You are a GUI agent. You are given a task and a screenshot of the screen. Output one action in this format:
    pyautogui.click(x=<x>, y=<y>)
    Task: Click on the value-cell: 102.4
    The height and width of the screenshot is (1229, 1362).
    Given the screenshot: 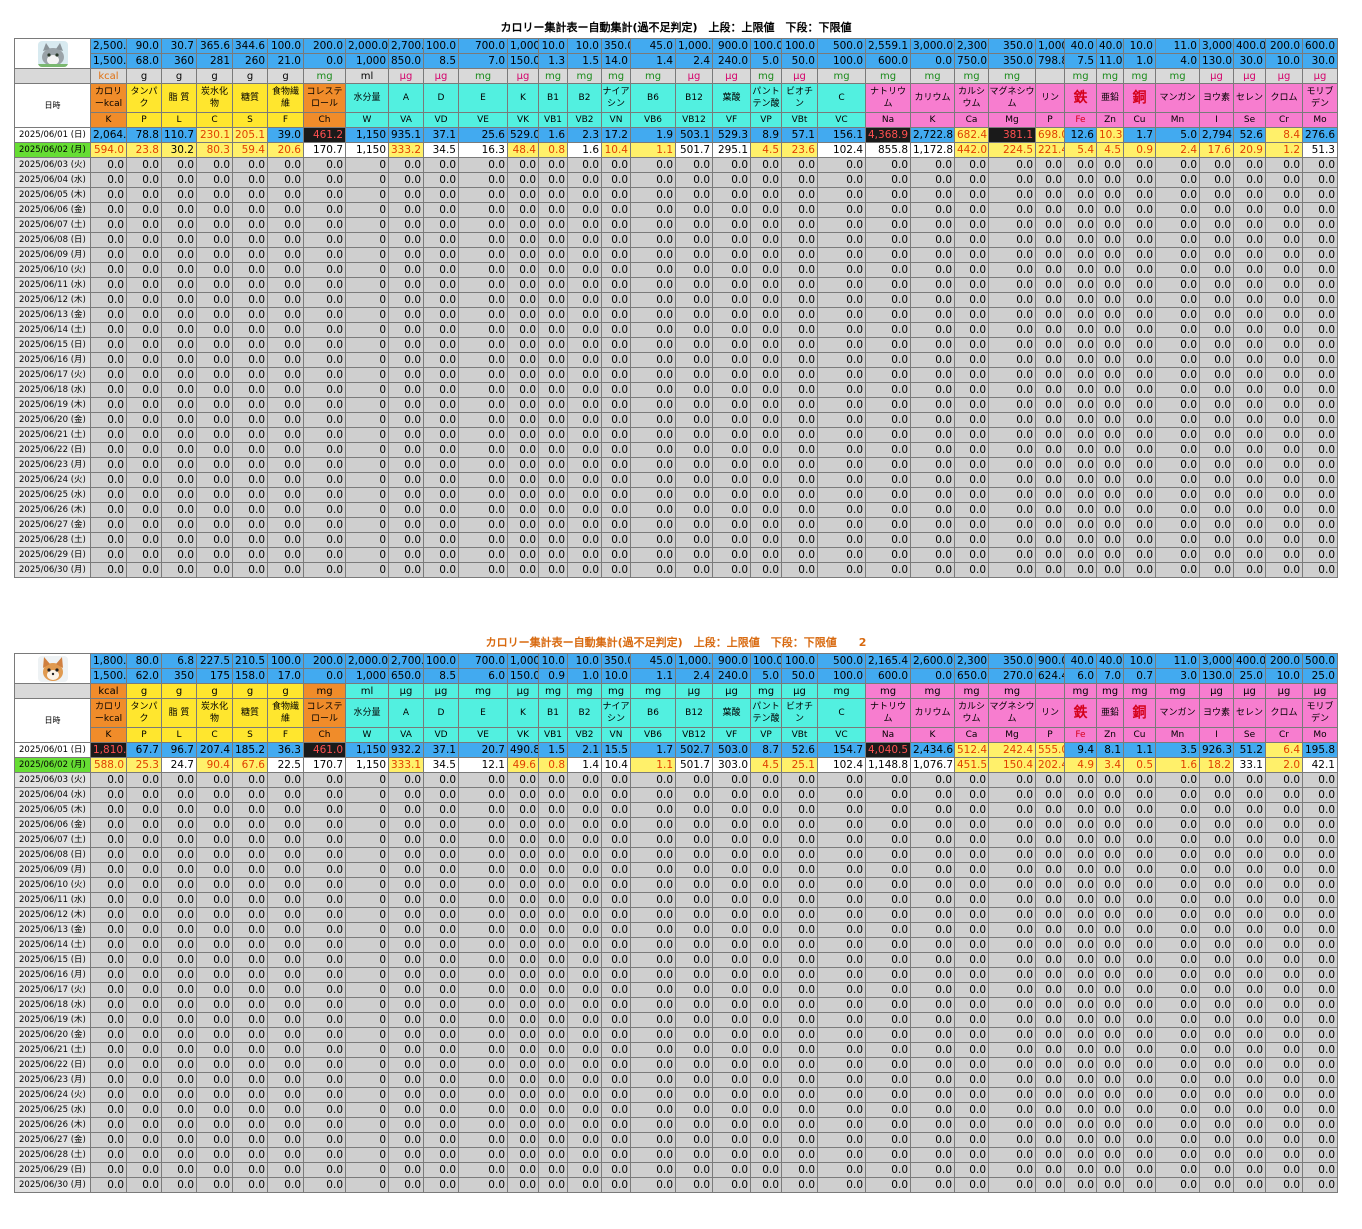 What is the action you would take?
    pyautogui.click(x=841, y=150)
    